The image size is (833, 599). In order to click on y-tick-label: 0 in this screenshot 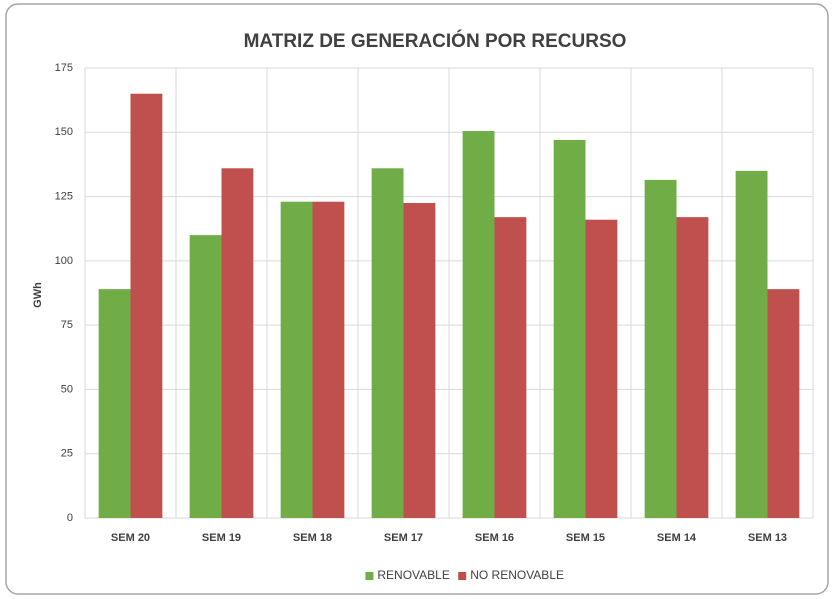, I will do `click(70, 518)`.